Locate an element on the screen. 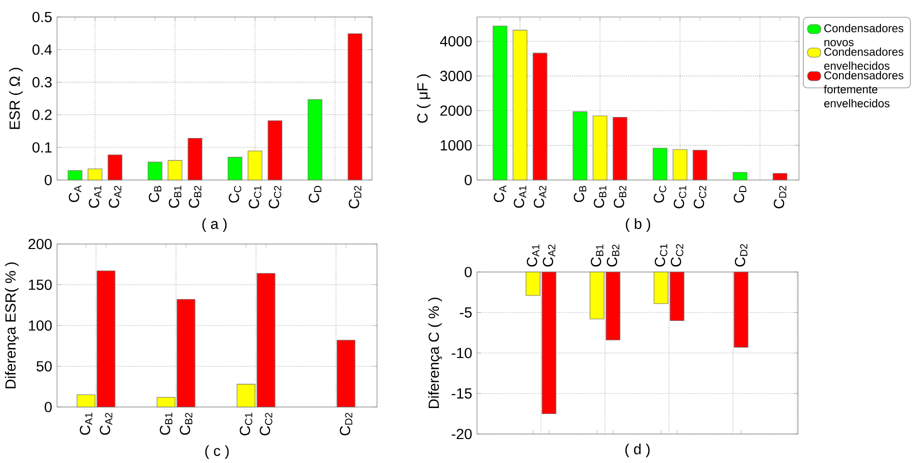 The height and width of the screenshot is (463, 917). y-tick-label: 0.3 is located at coordinates (42, 82).